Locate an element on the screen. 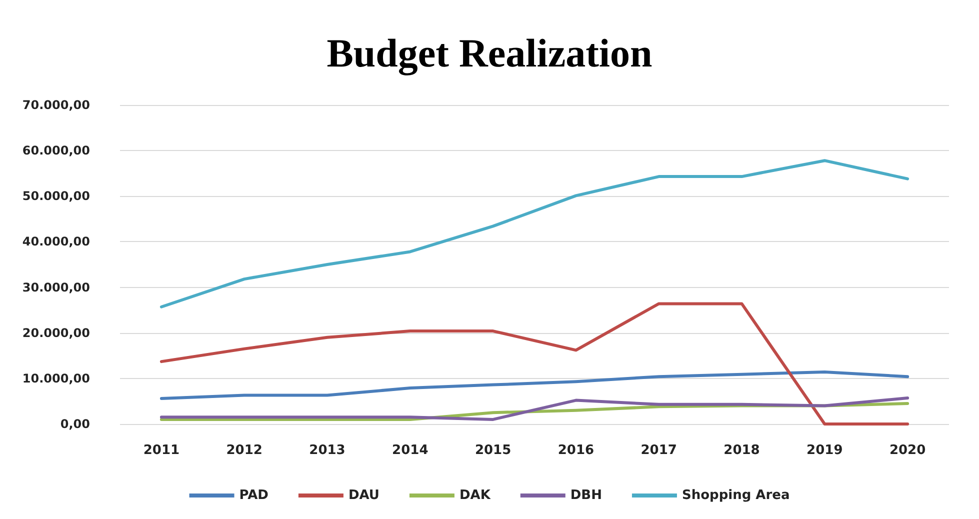  x-tick-label: 2018 is located at coordinates (742, 450).